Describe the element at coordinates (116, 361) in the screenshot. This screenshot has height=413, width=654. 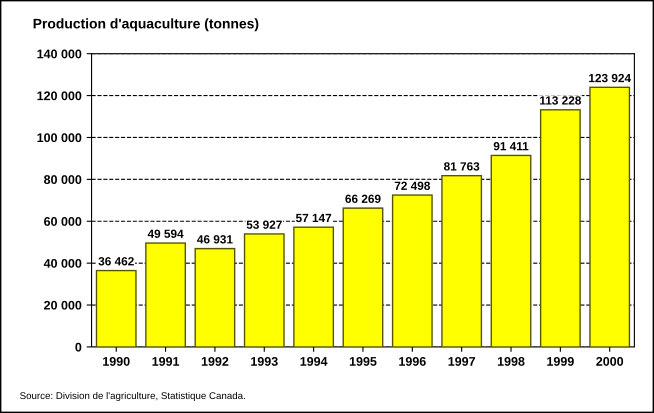
I see `x-tick-label: 1990` at that location.